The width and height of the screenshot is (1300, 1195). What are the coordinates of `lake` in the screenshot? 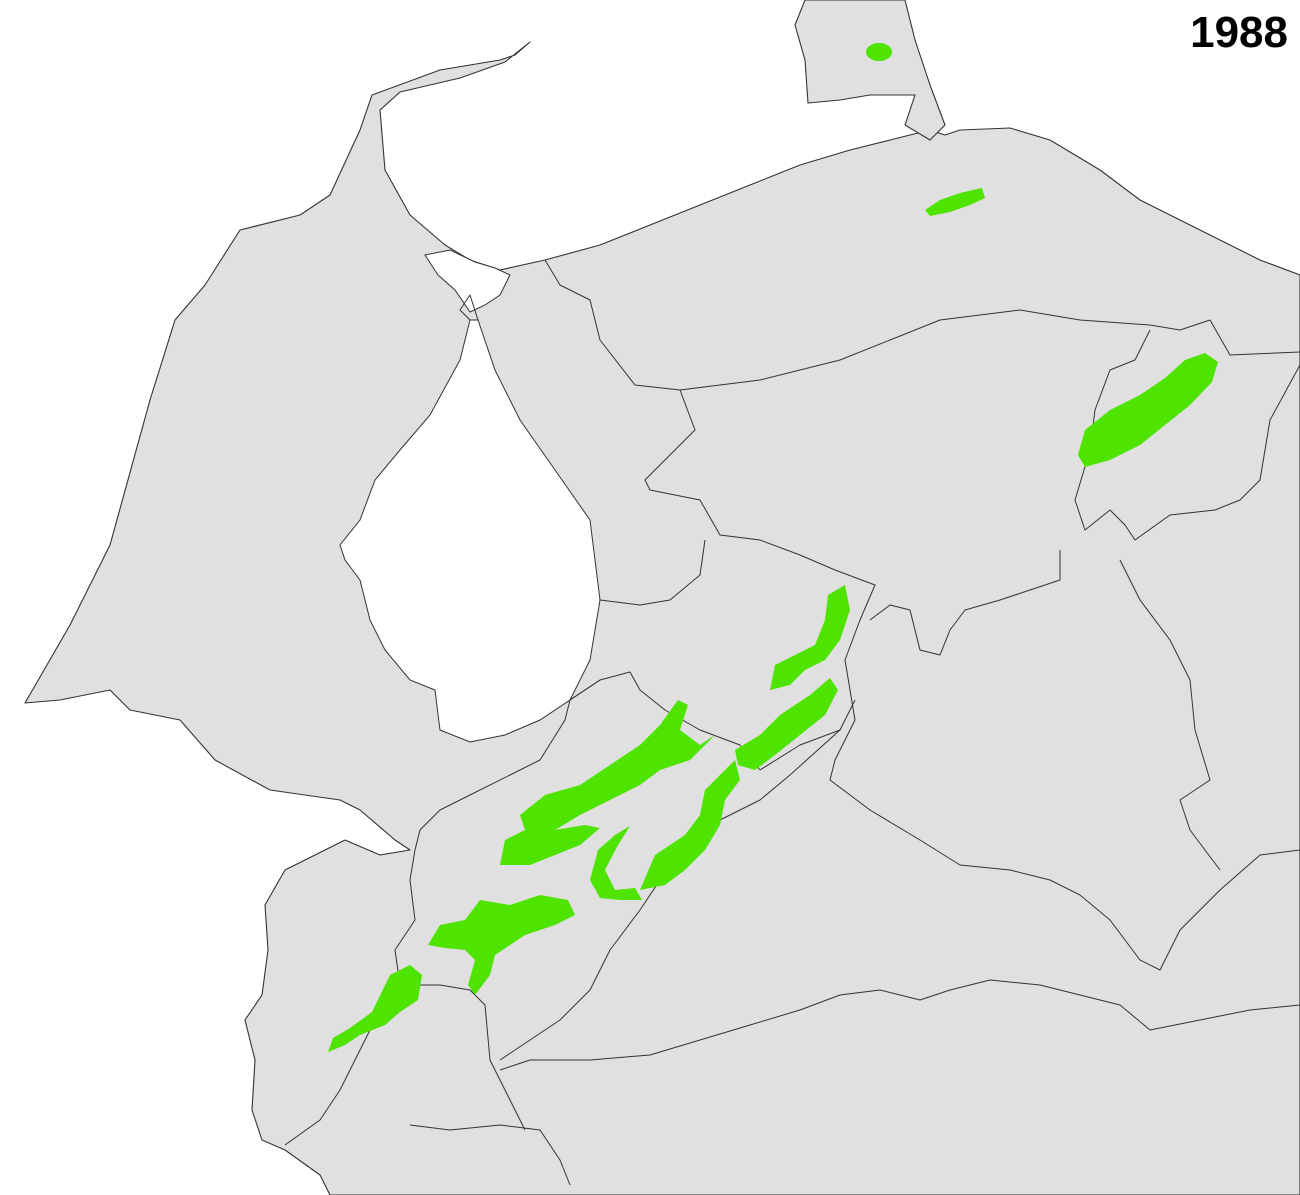 It's located at (470, 531).